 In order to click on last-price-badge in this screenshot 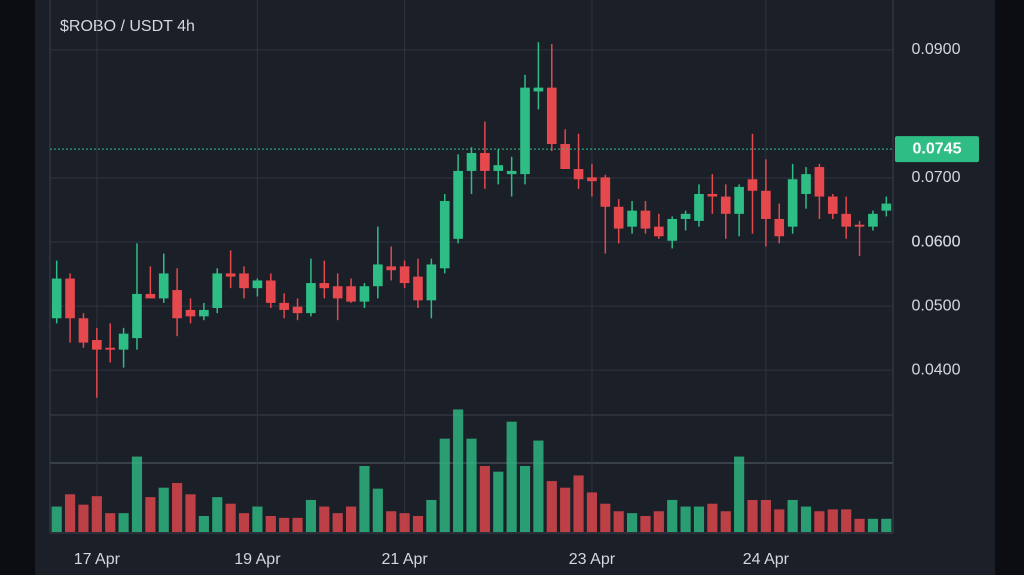, I will do `click(937, 149)`.